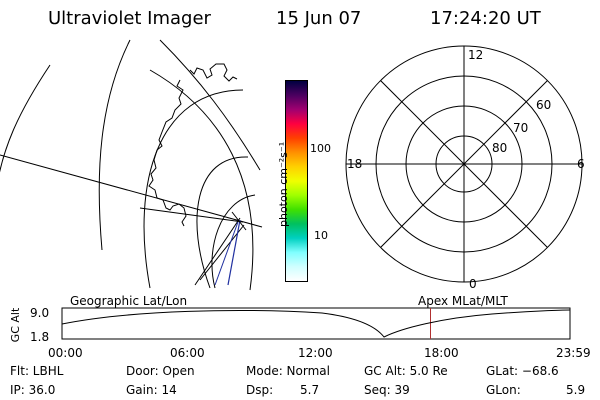  Describe the element at coordinates (320, 148) in the screenshot. I see `colorbar-tick-100: 100` at that location.